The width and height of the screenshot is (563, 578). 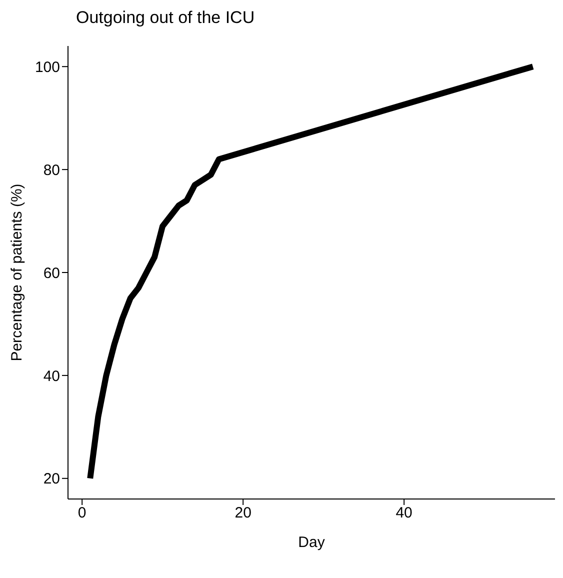 What do you see at coordinates (47, 67) in the screenshot?
I see `y-tick-label: 100` at bounding box center [47, 67].